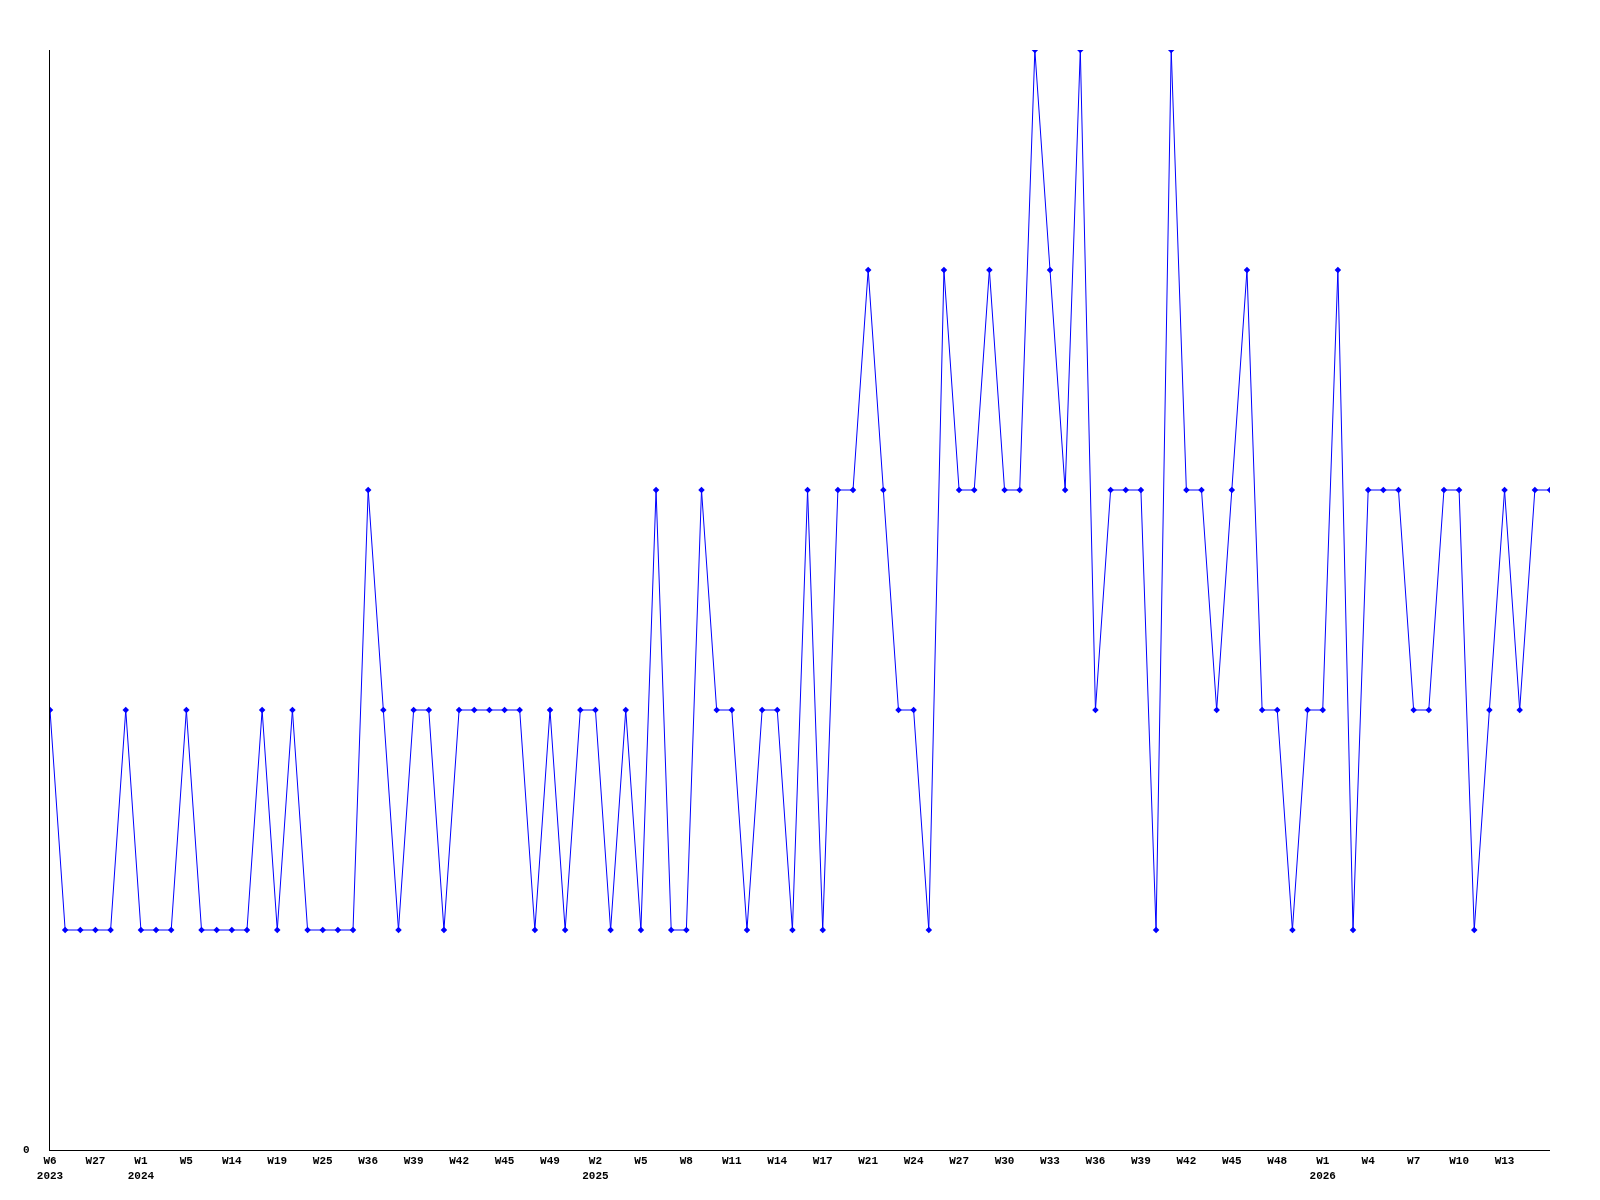 The width and height of the screenshot is (1600, 1200). I want to click on x-tick-label: W19, so click(277, 1161).